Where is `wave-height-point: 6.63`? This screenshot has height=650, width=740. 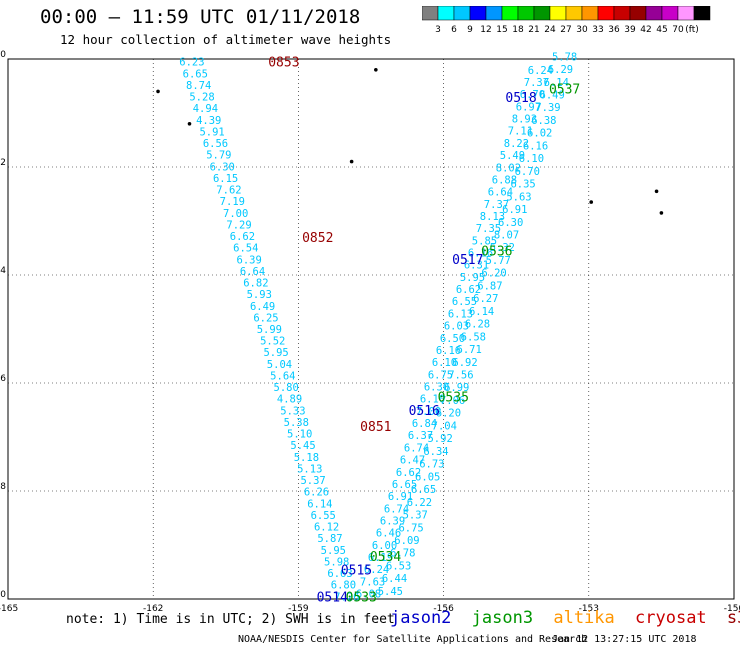
wave-height-point: 6.63 is located at coordinates (339, 574).